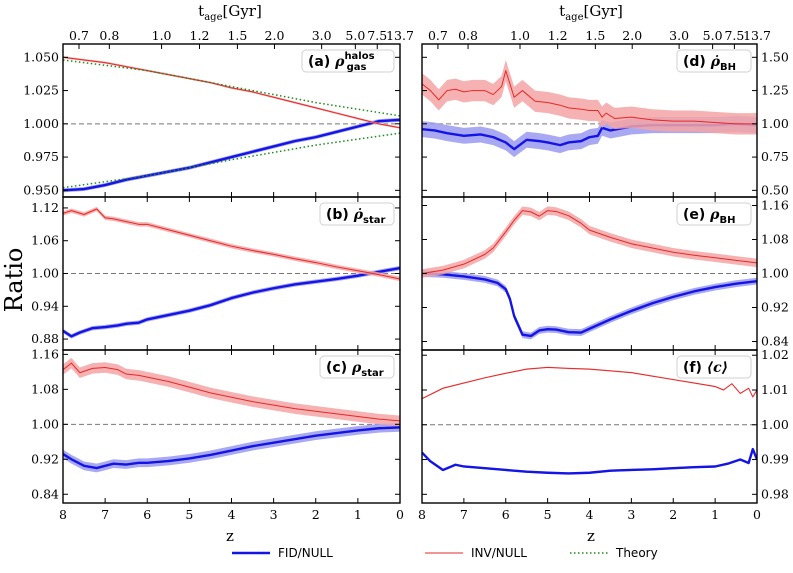 This screenshot has height=573, width=793. Describe the element at coordinates (14, 280) in the screenshot. I see `y-axis-label: Ratio` at that location.